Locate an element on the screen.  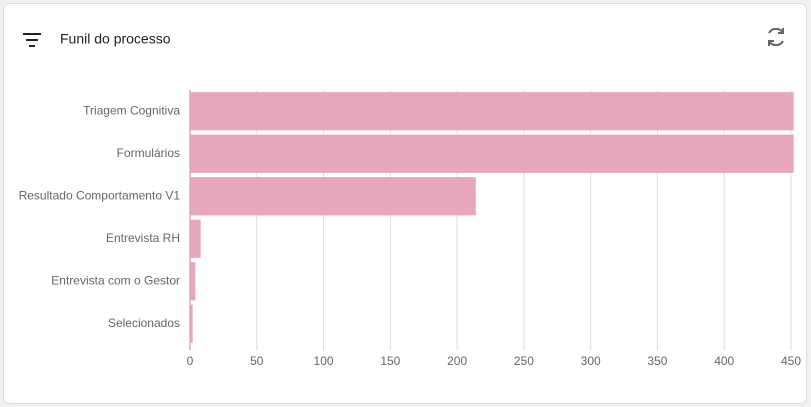
filter-icon is located at coordinates (32, 40).